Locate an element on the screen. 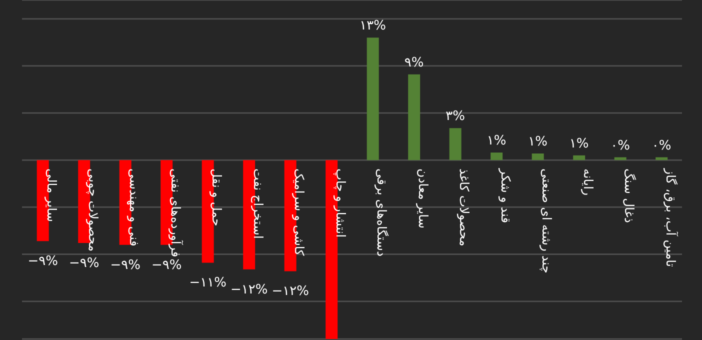  x-tick-label: محصولات چوبی is located at coordinates (92, 210).